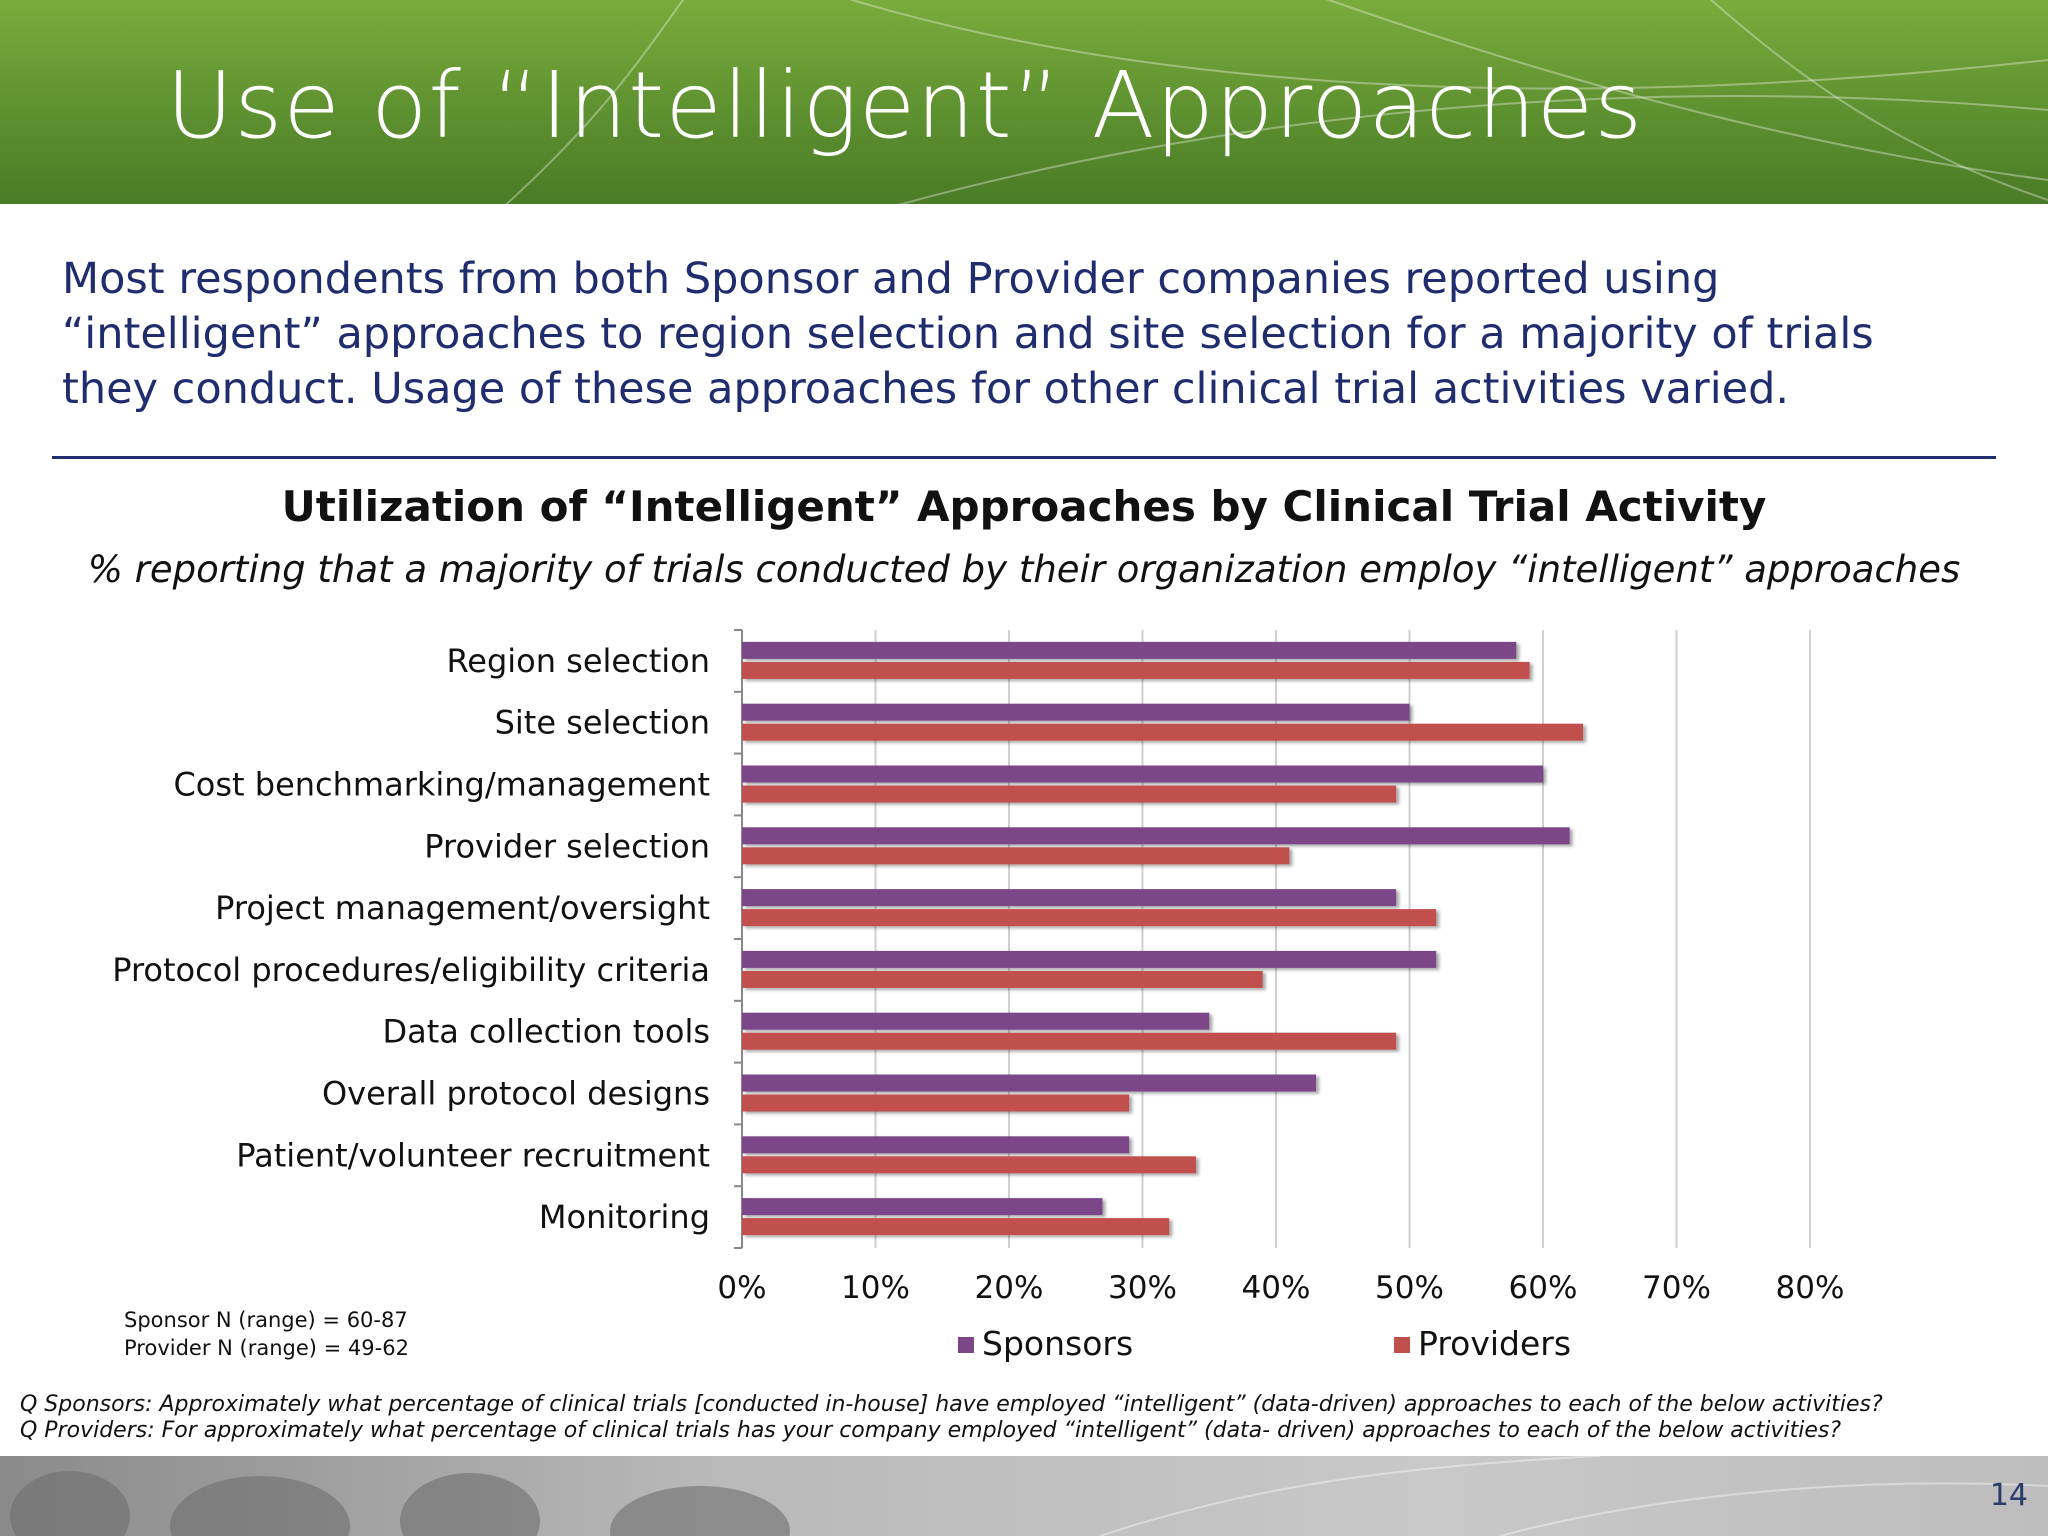 The width and height of the screenshot is (2048, 1536). I want to click on category-label: Site selection, so click(602, 723).